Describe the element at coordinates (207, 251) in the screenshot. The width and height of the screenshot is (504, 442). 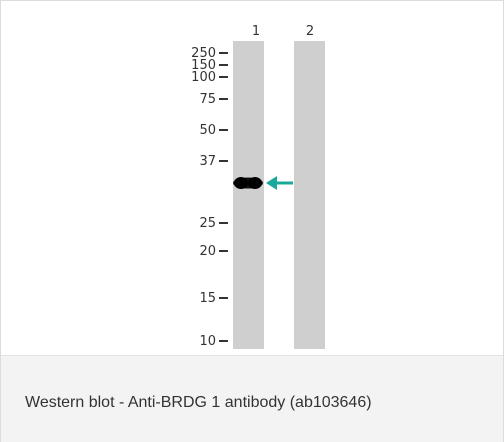
I see `svg-text: 20` at that location.